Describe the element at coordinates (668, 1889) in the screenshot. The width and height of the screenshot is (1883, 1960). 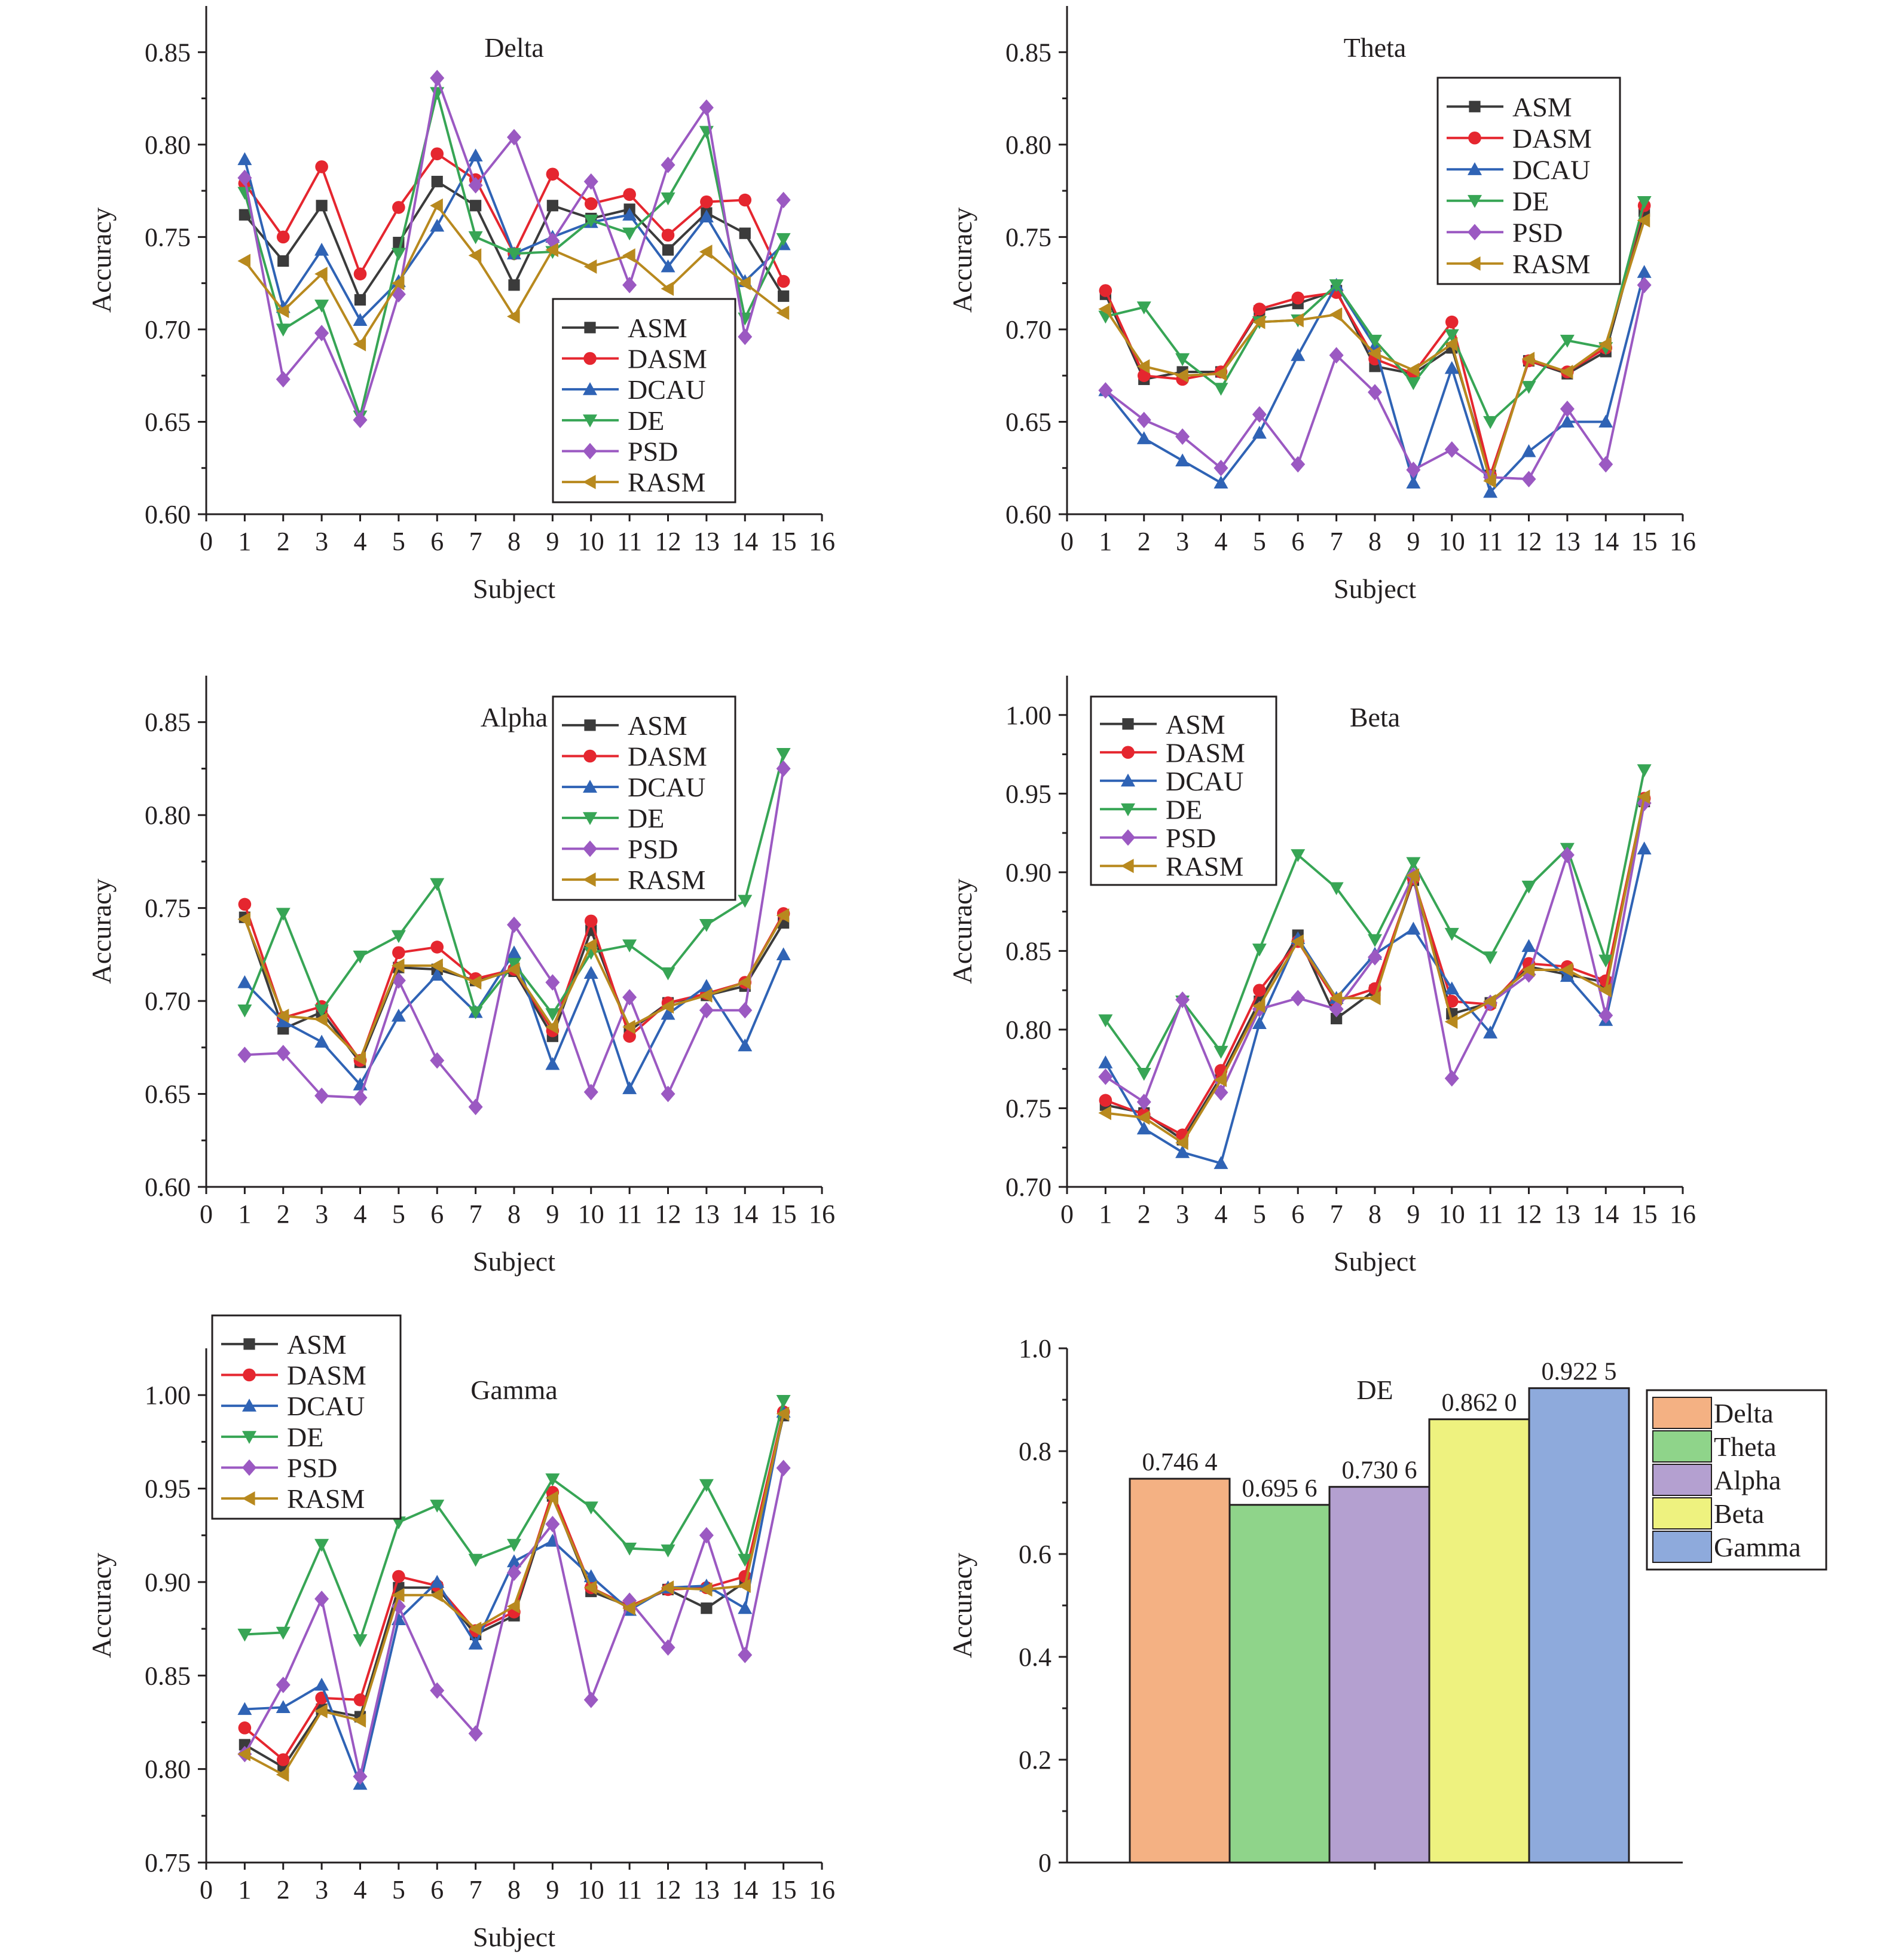
I see `x-tick-label: 12` at that location.